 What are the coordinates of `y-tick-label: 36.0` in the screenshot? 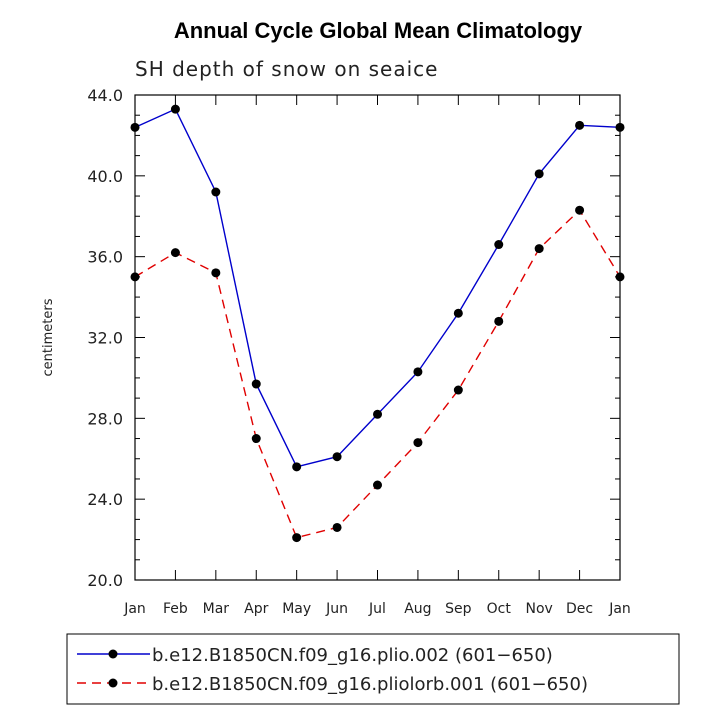 It's located at (105, 257).